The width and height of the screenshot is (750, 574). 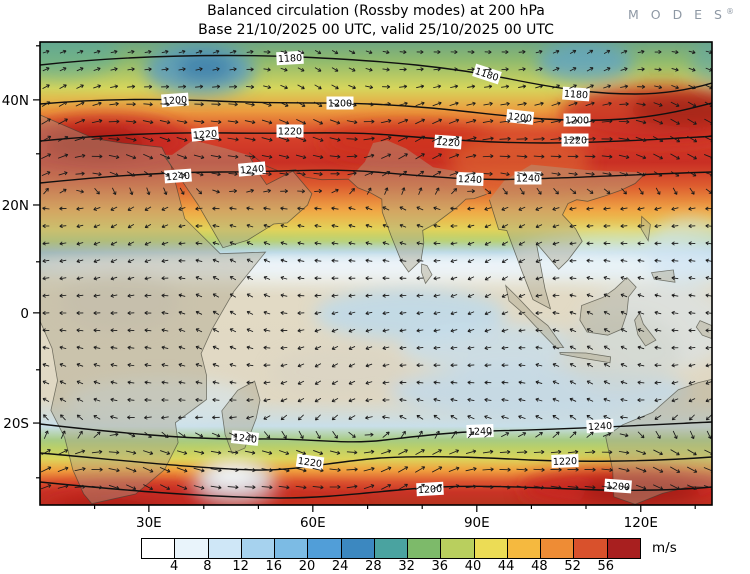 What do you see at coordinates (358, 548) in the screenshot?
I see `colorbar-cell` at bounding box center [358, 548].